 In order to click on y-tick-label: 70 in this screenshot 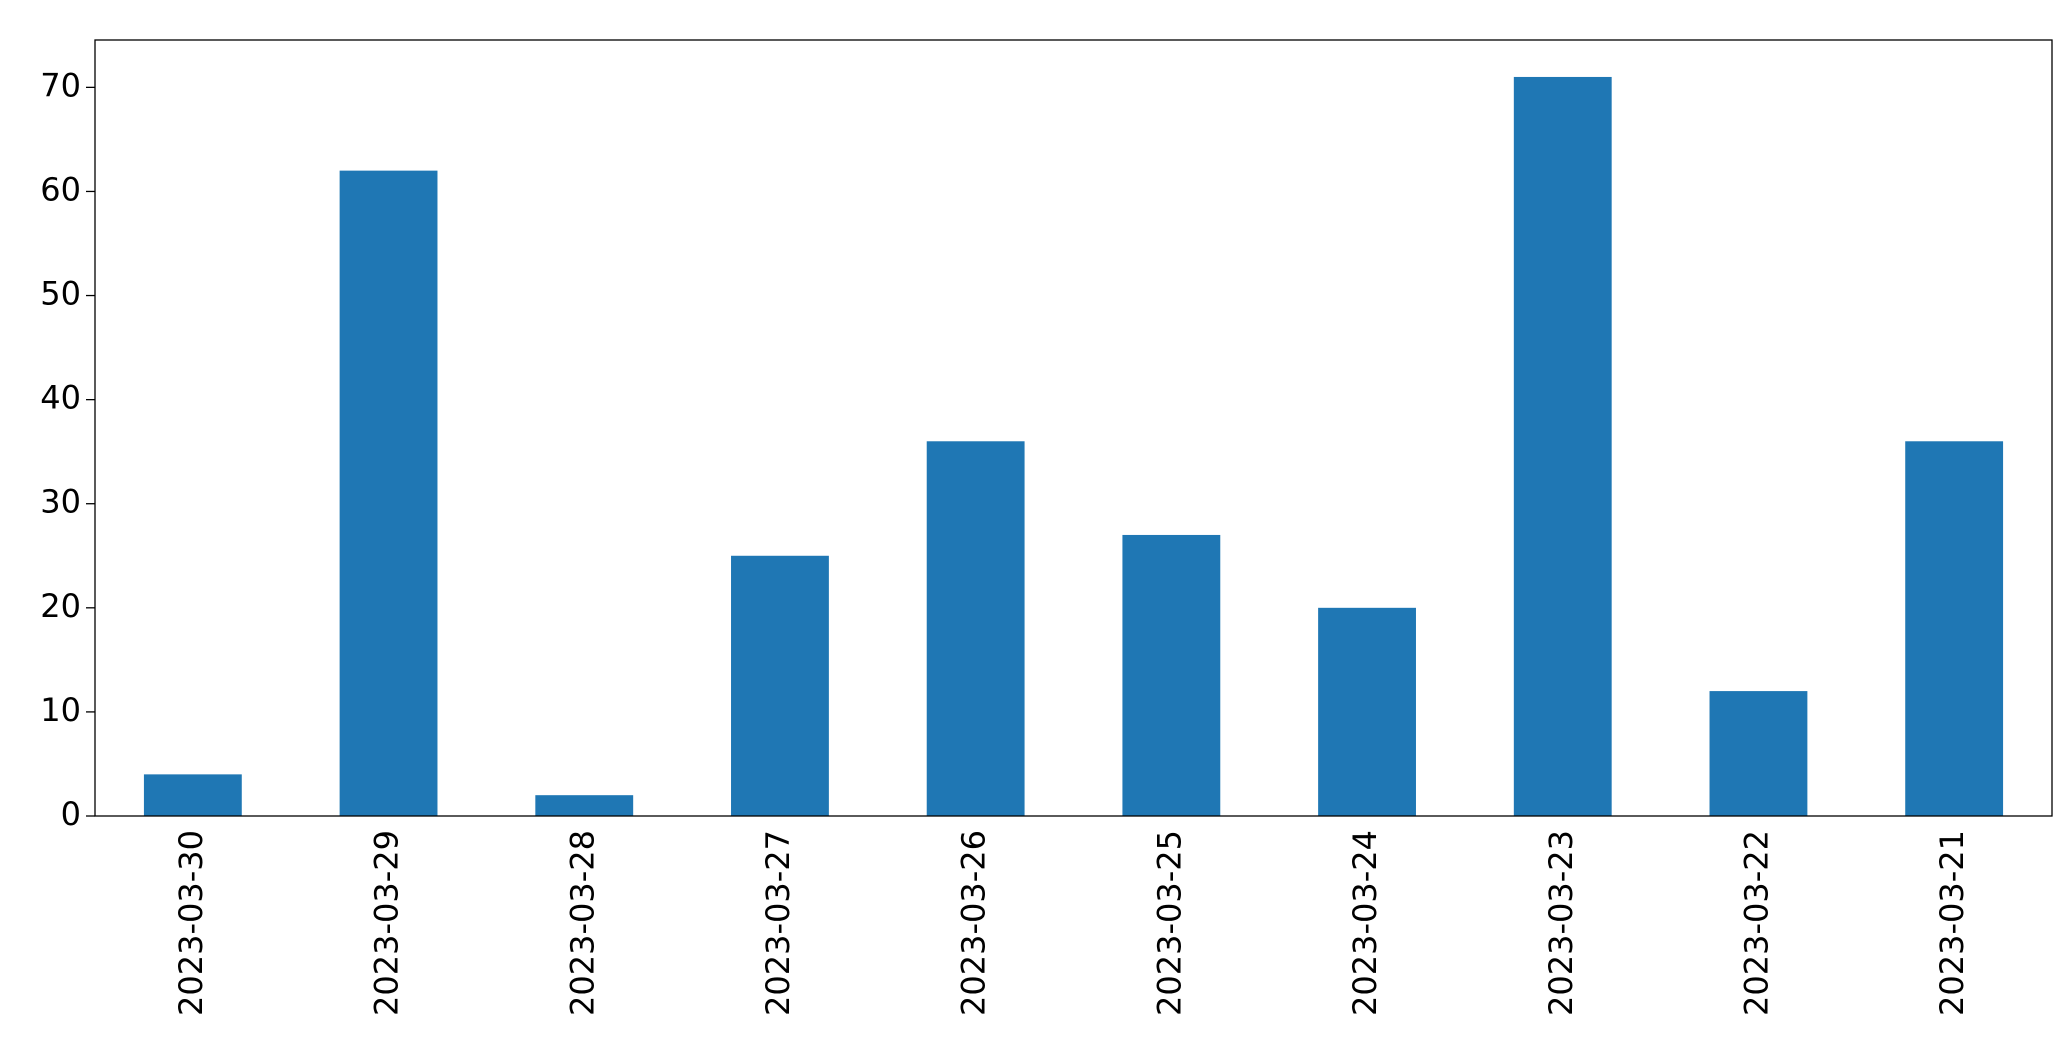, I will do `click(60, 85)`.